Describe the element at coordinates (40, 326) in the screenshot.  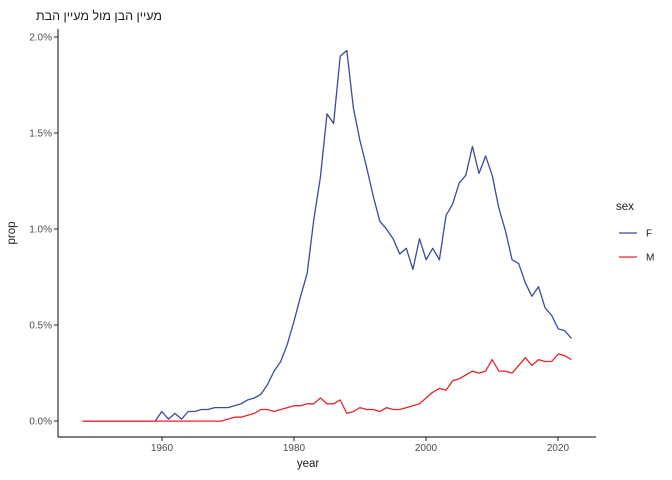
I see `y-tick-label: 0.5%` at that location.